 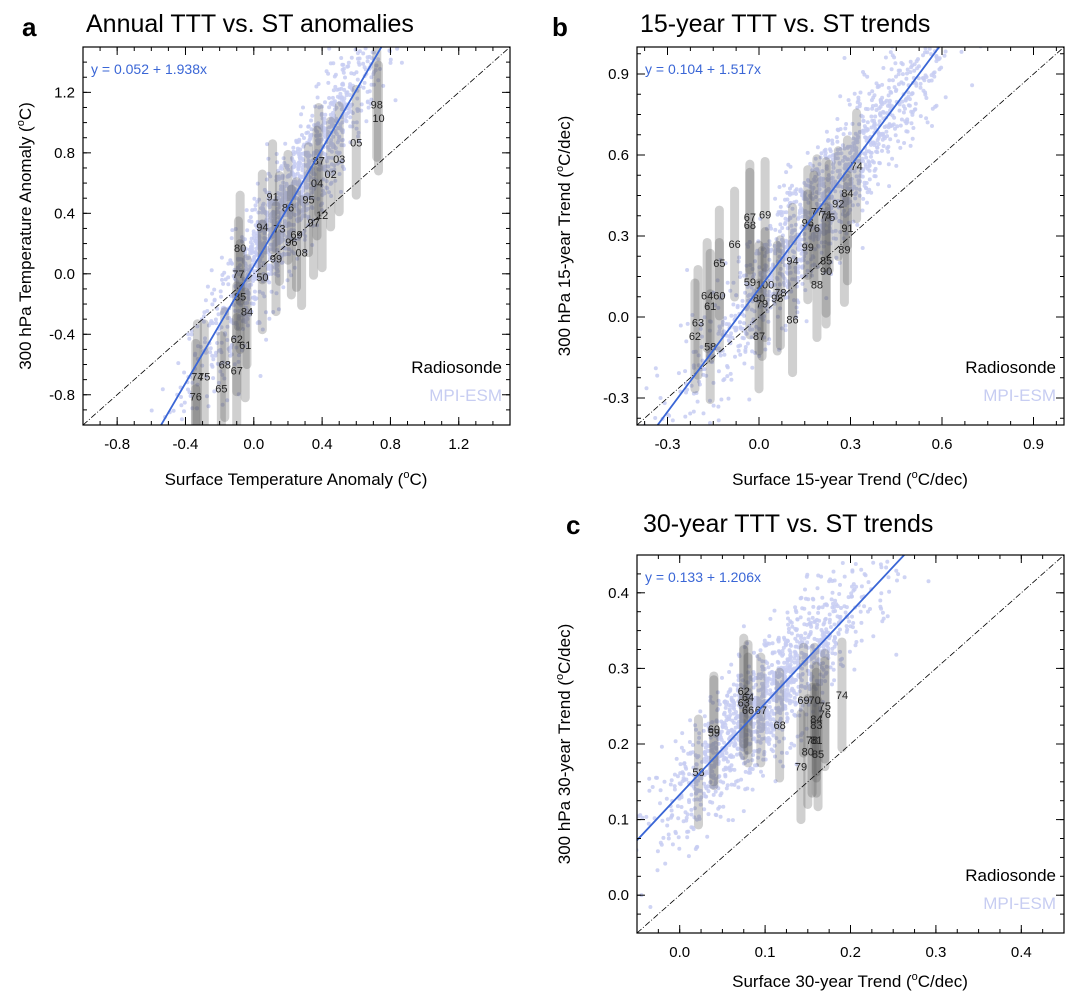 What do you see at coordinates (308, 201) in the screenshot?
I see `radiosonde-year-95: 95` at bounding box center [308, 201].